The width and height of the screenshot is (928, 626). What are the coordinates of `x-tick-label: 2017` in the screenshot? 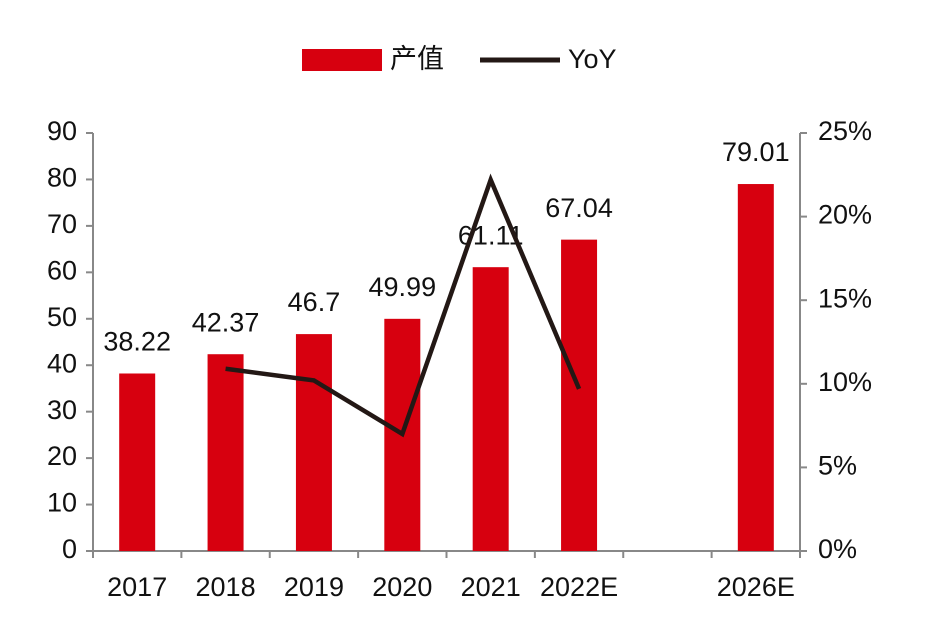 It's located at (137, 587).